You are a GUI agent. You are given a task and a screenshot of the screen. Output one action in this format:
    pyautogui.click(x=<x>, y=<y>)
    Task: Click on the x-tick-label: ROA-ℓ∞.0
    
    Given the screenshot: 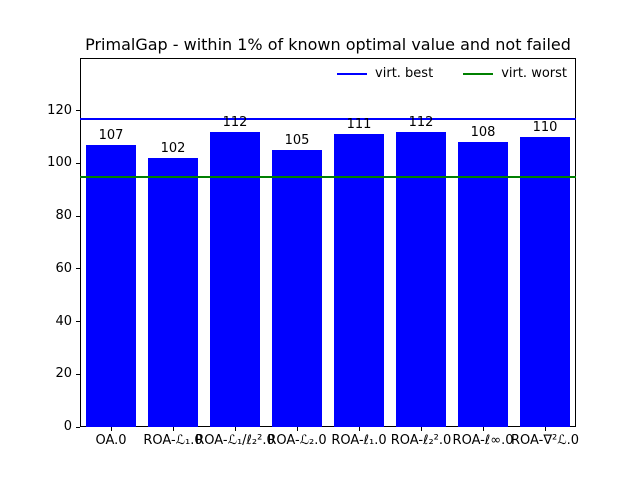 What is the action you would take?
    pyautogui.click(x=483, y=440)
    